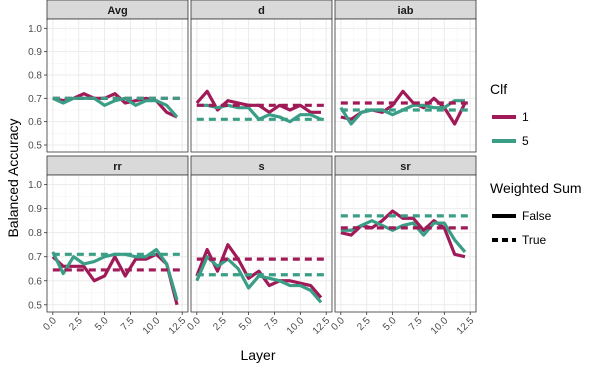 This screenshot has height=371, width=592. I want to click on strip-label: s, so click(261, 167).